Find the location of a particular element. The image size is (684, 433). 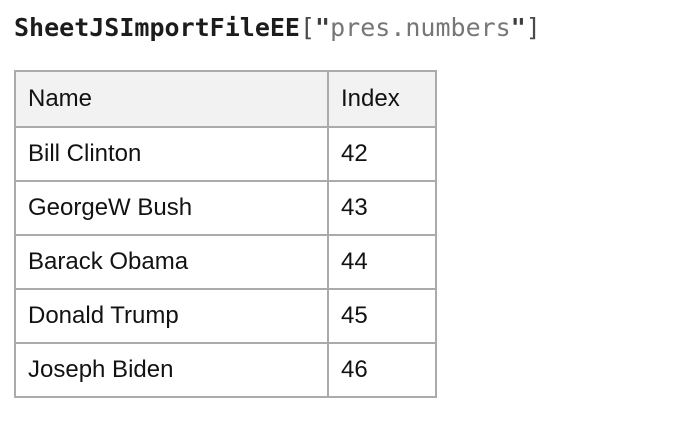

code-close-quote: " is located at coordinates (518, 27).